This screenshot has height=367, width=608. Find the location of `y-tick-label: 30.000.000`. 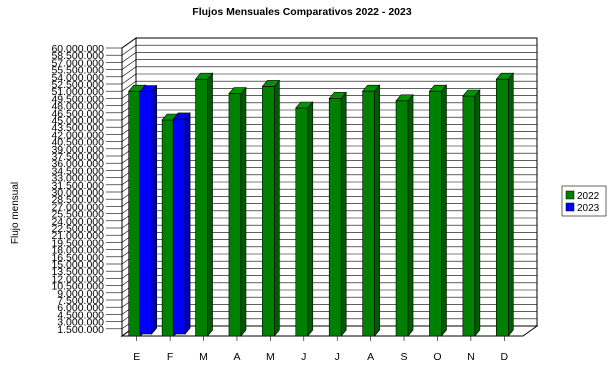

y-tick-label: 30.000.000 is located at coordinates (77, 193).